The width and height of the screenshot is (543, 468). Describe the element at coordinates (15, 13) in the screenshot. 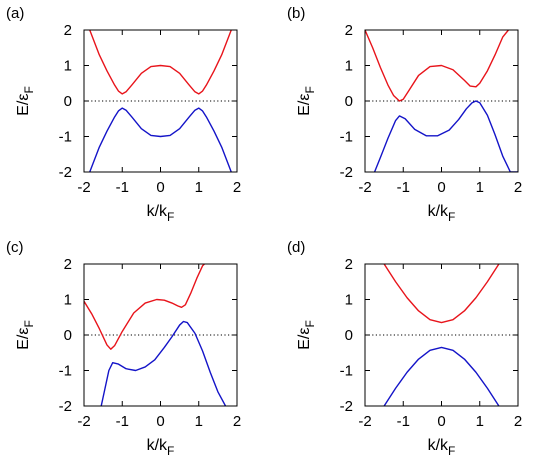

I see `panel-label: (a)` at that location.